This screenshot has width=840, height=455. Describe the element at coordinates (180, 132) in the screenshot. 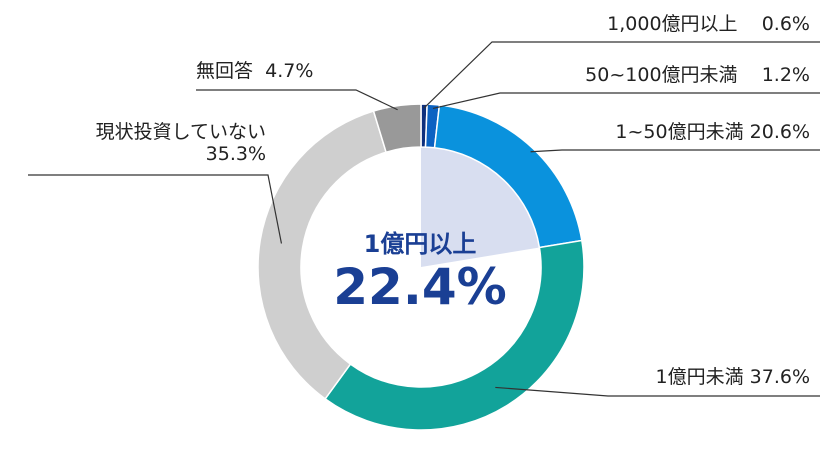

I see `label-not-investing-name: 現状投資していない` at that location.